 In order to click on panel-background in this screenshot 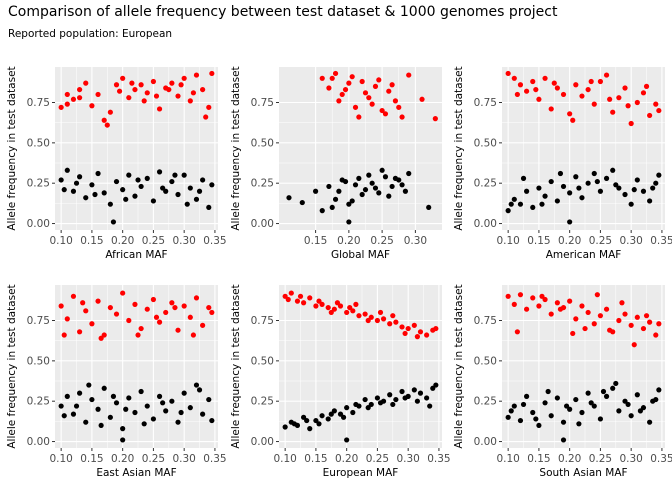, I will do `click(583, 366)`.